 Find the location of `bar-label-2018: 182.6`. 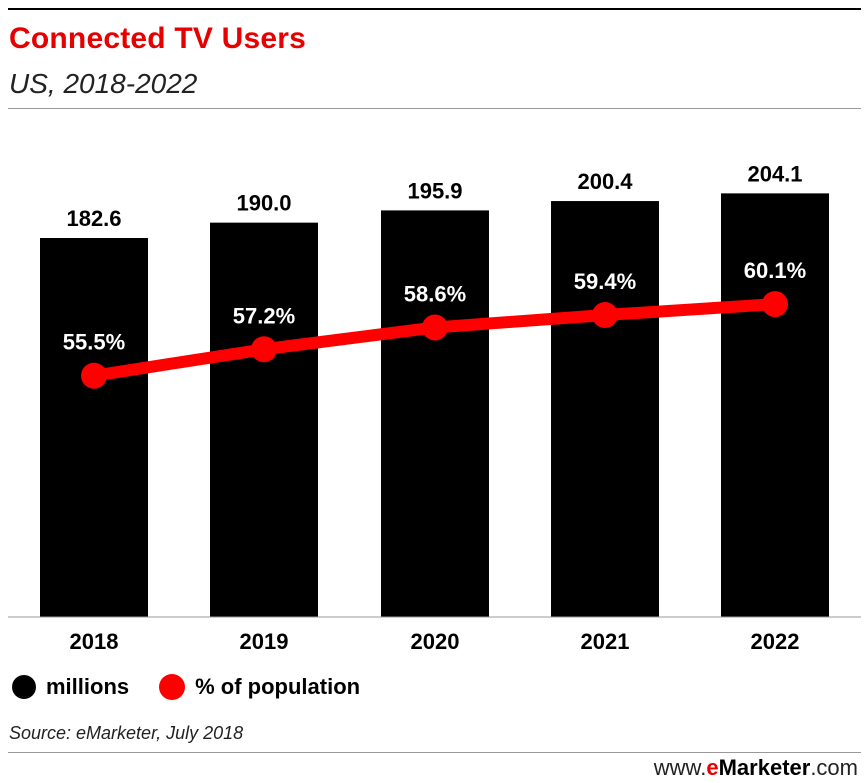

bar-label-2018: 182.6 is located at coordinates (93, 218).